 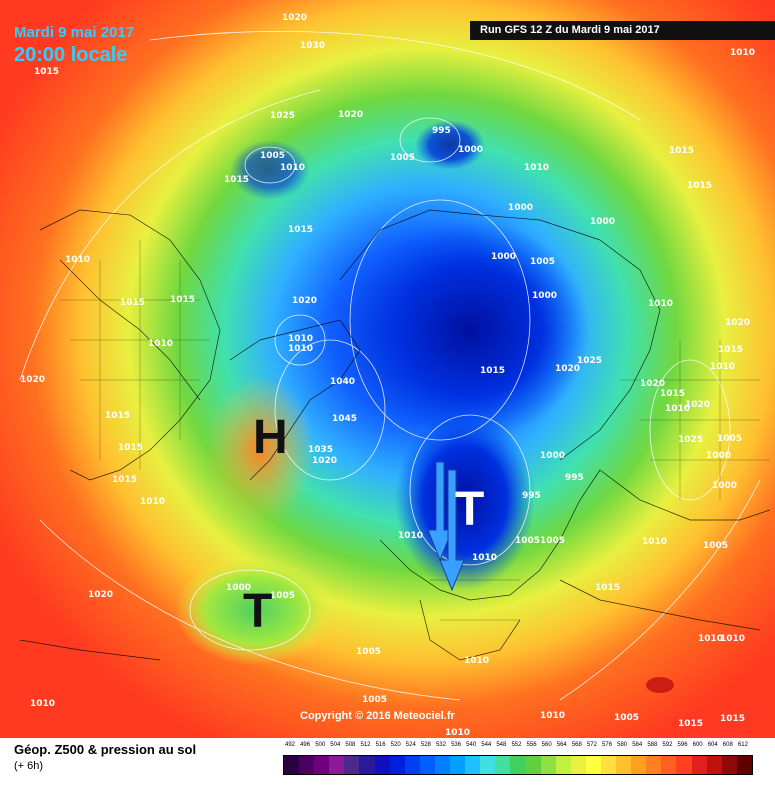 I want to click on scale-value: 500, so click(x=320, y=745).